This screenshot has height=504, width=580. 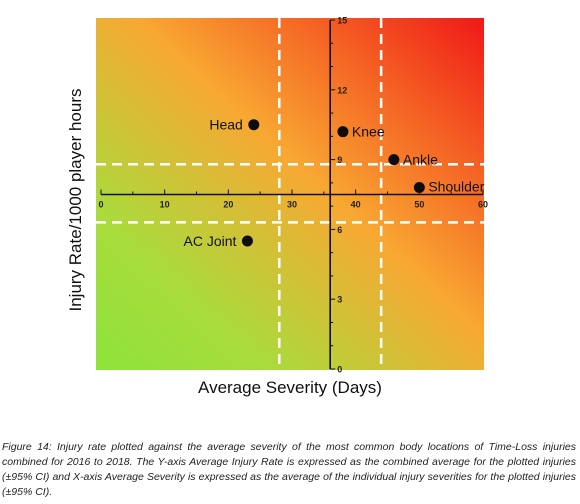 What do you see at coordinates (339, 300) in the screenshot?
I see `y-tick-label: 3` at bounding box center [339, 300].